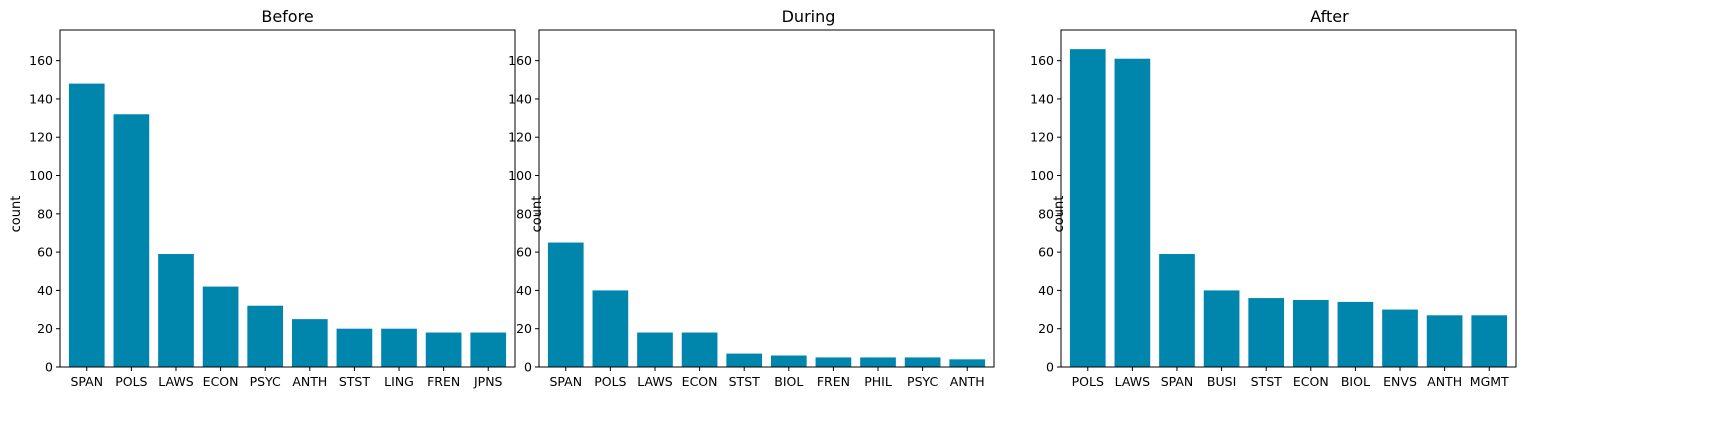 This screenshot has width=1713, height=435. Describe the element at coordinates (1400, 381) in the screenshot. I see `x-tick-label: ENVS` at that location.